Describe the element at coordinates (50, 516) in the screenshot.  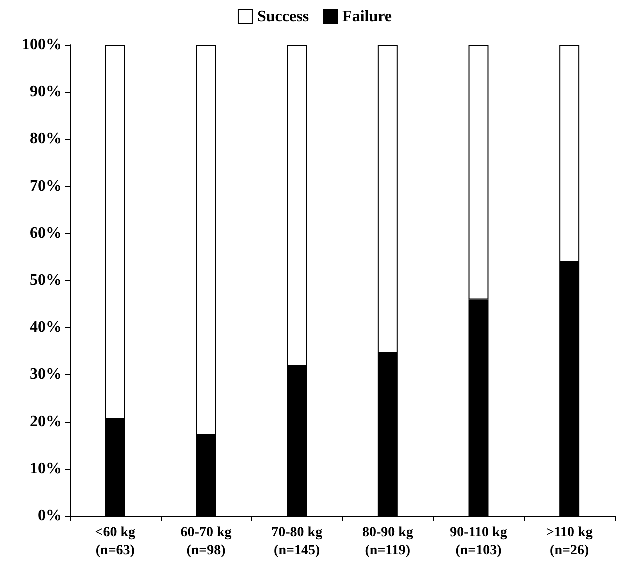
I see `y-tick-label: 0%` at that location.